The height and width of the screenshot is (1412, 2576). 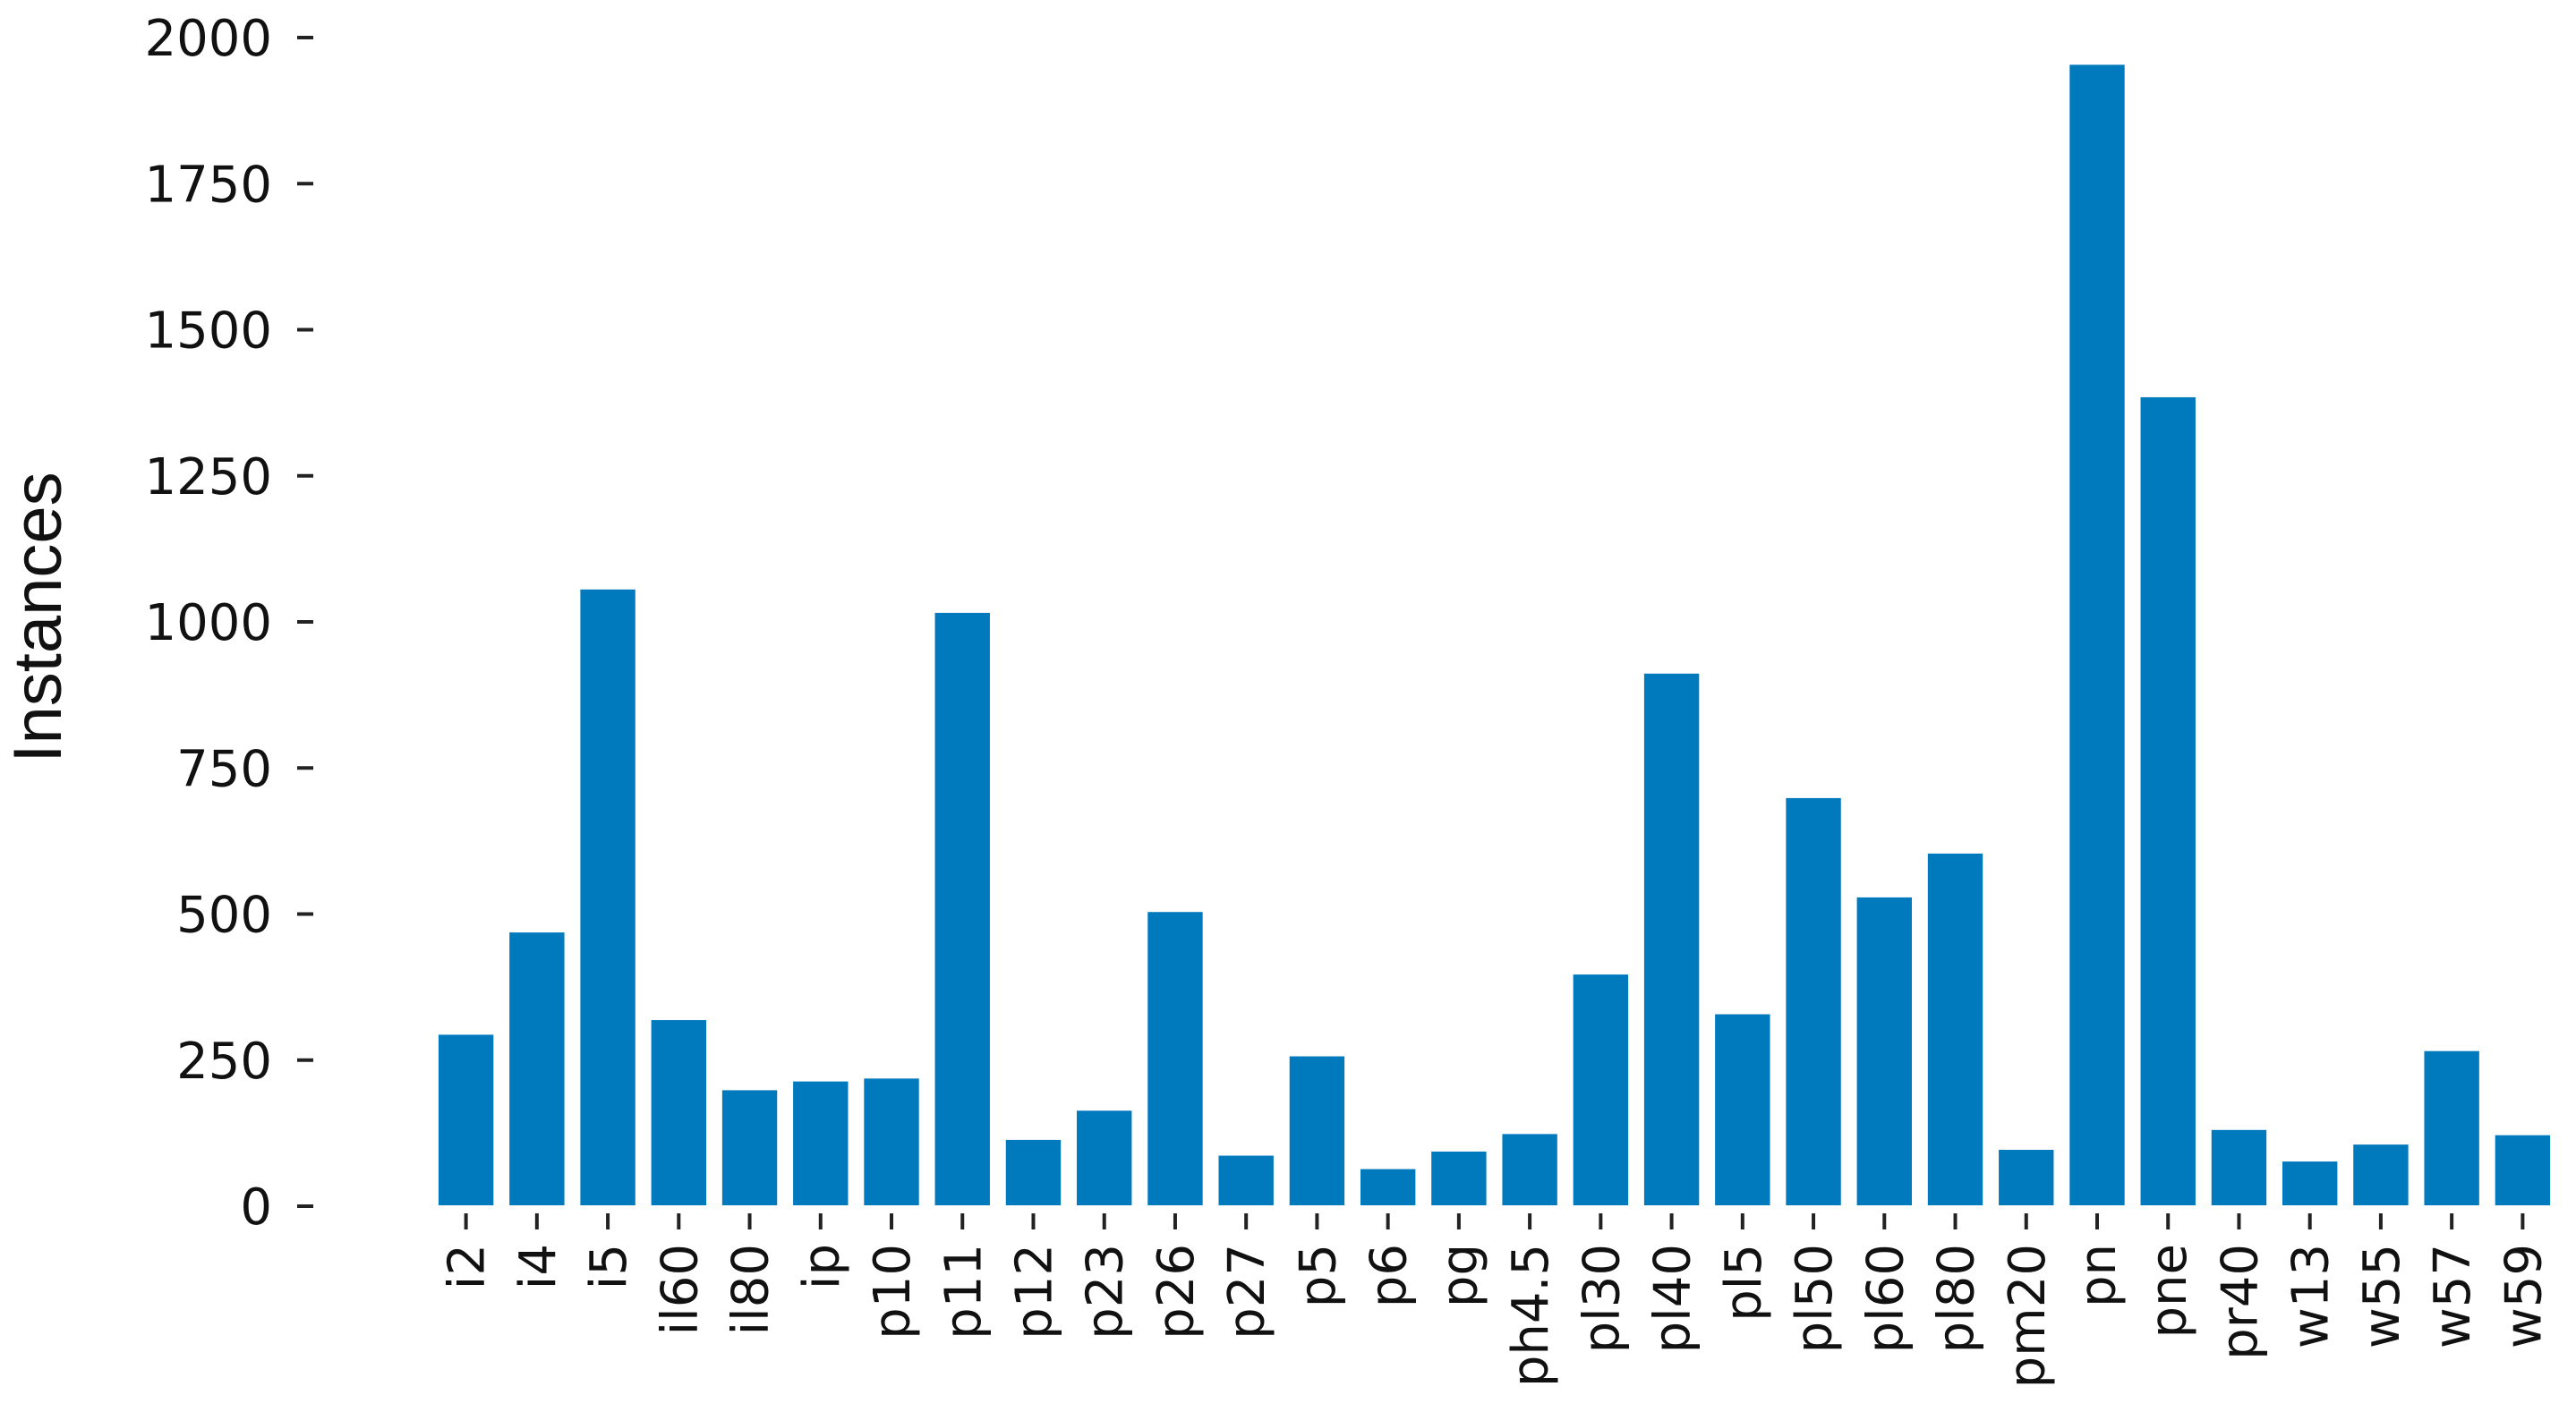 What do you see at coordinates (2240, 1302) in the screenshot?
I see `x-tick-label: pr40` at bounding box center [2240, 1302].